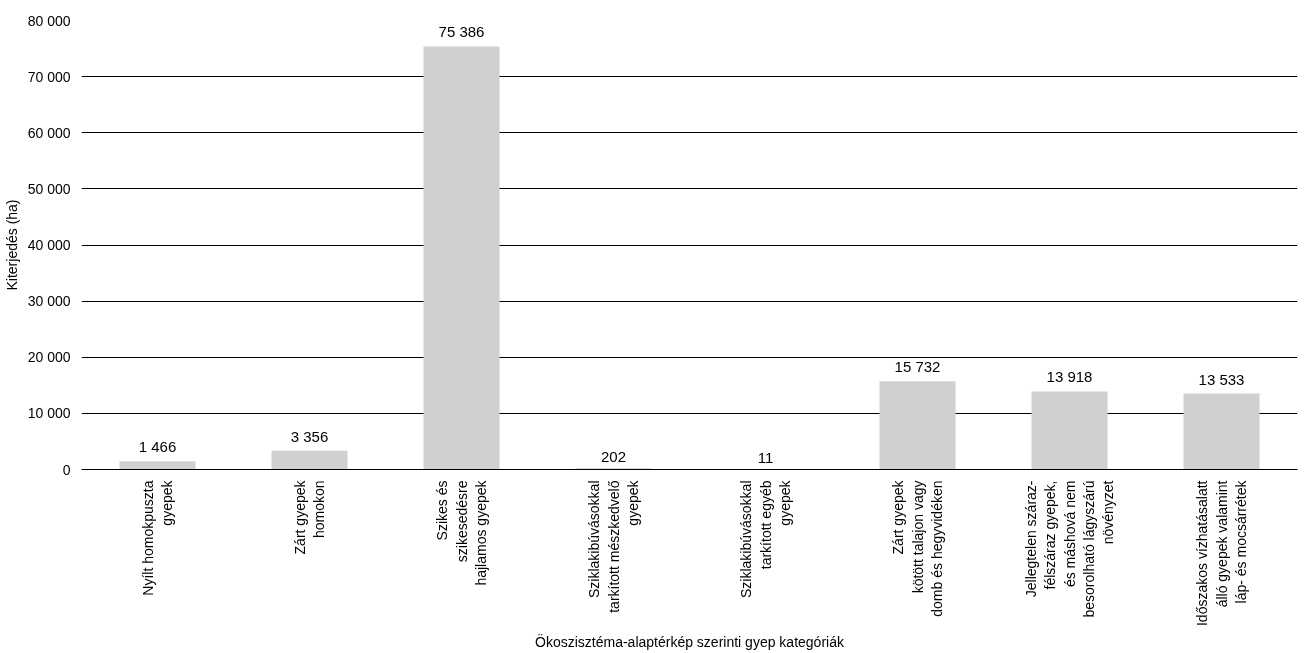  What do you see at coordinates (49, 245) in the screenshot?
I see `y-tick-label: 40 000` at bounding box center [49, 245].